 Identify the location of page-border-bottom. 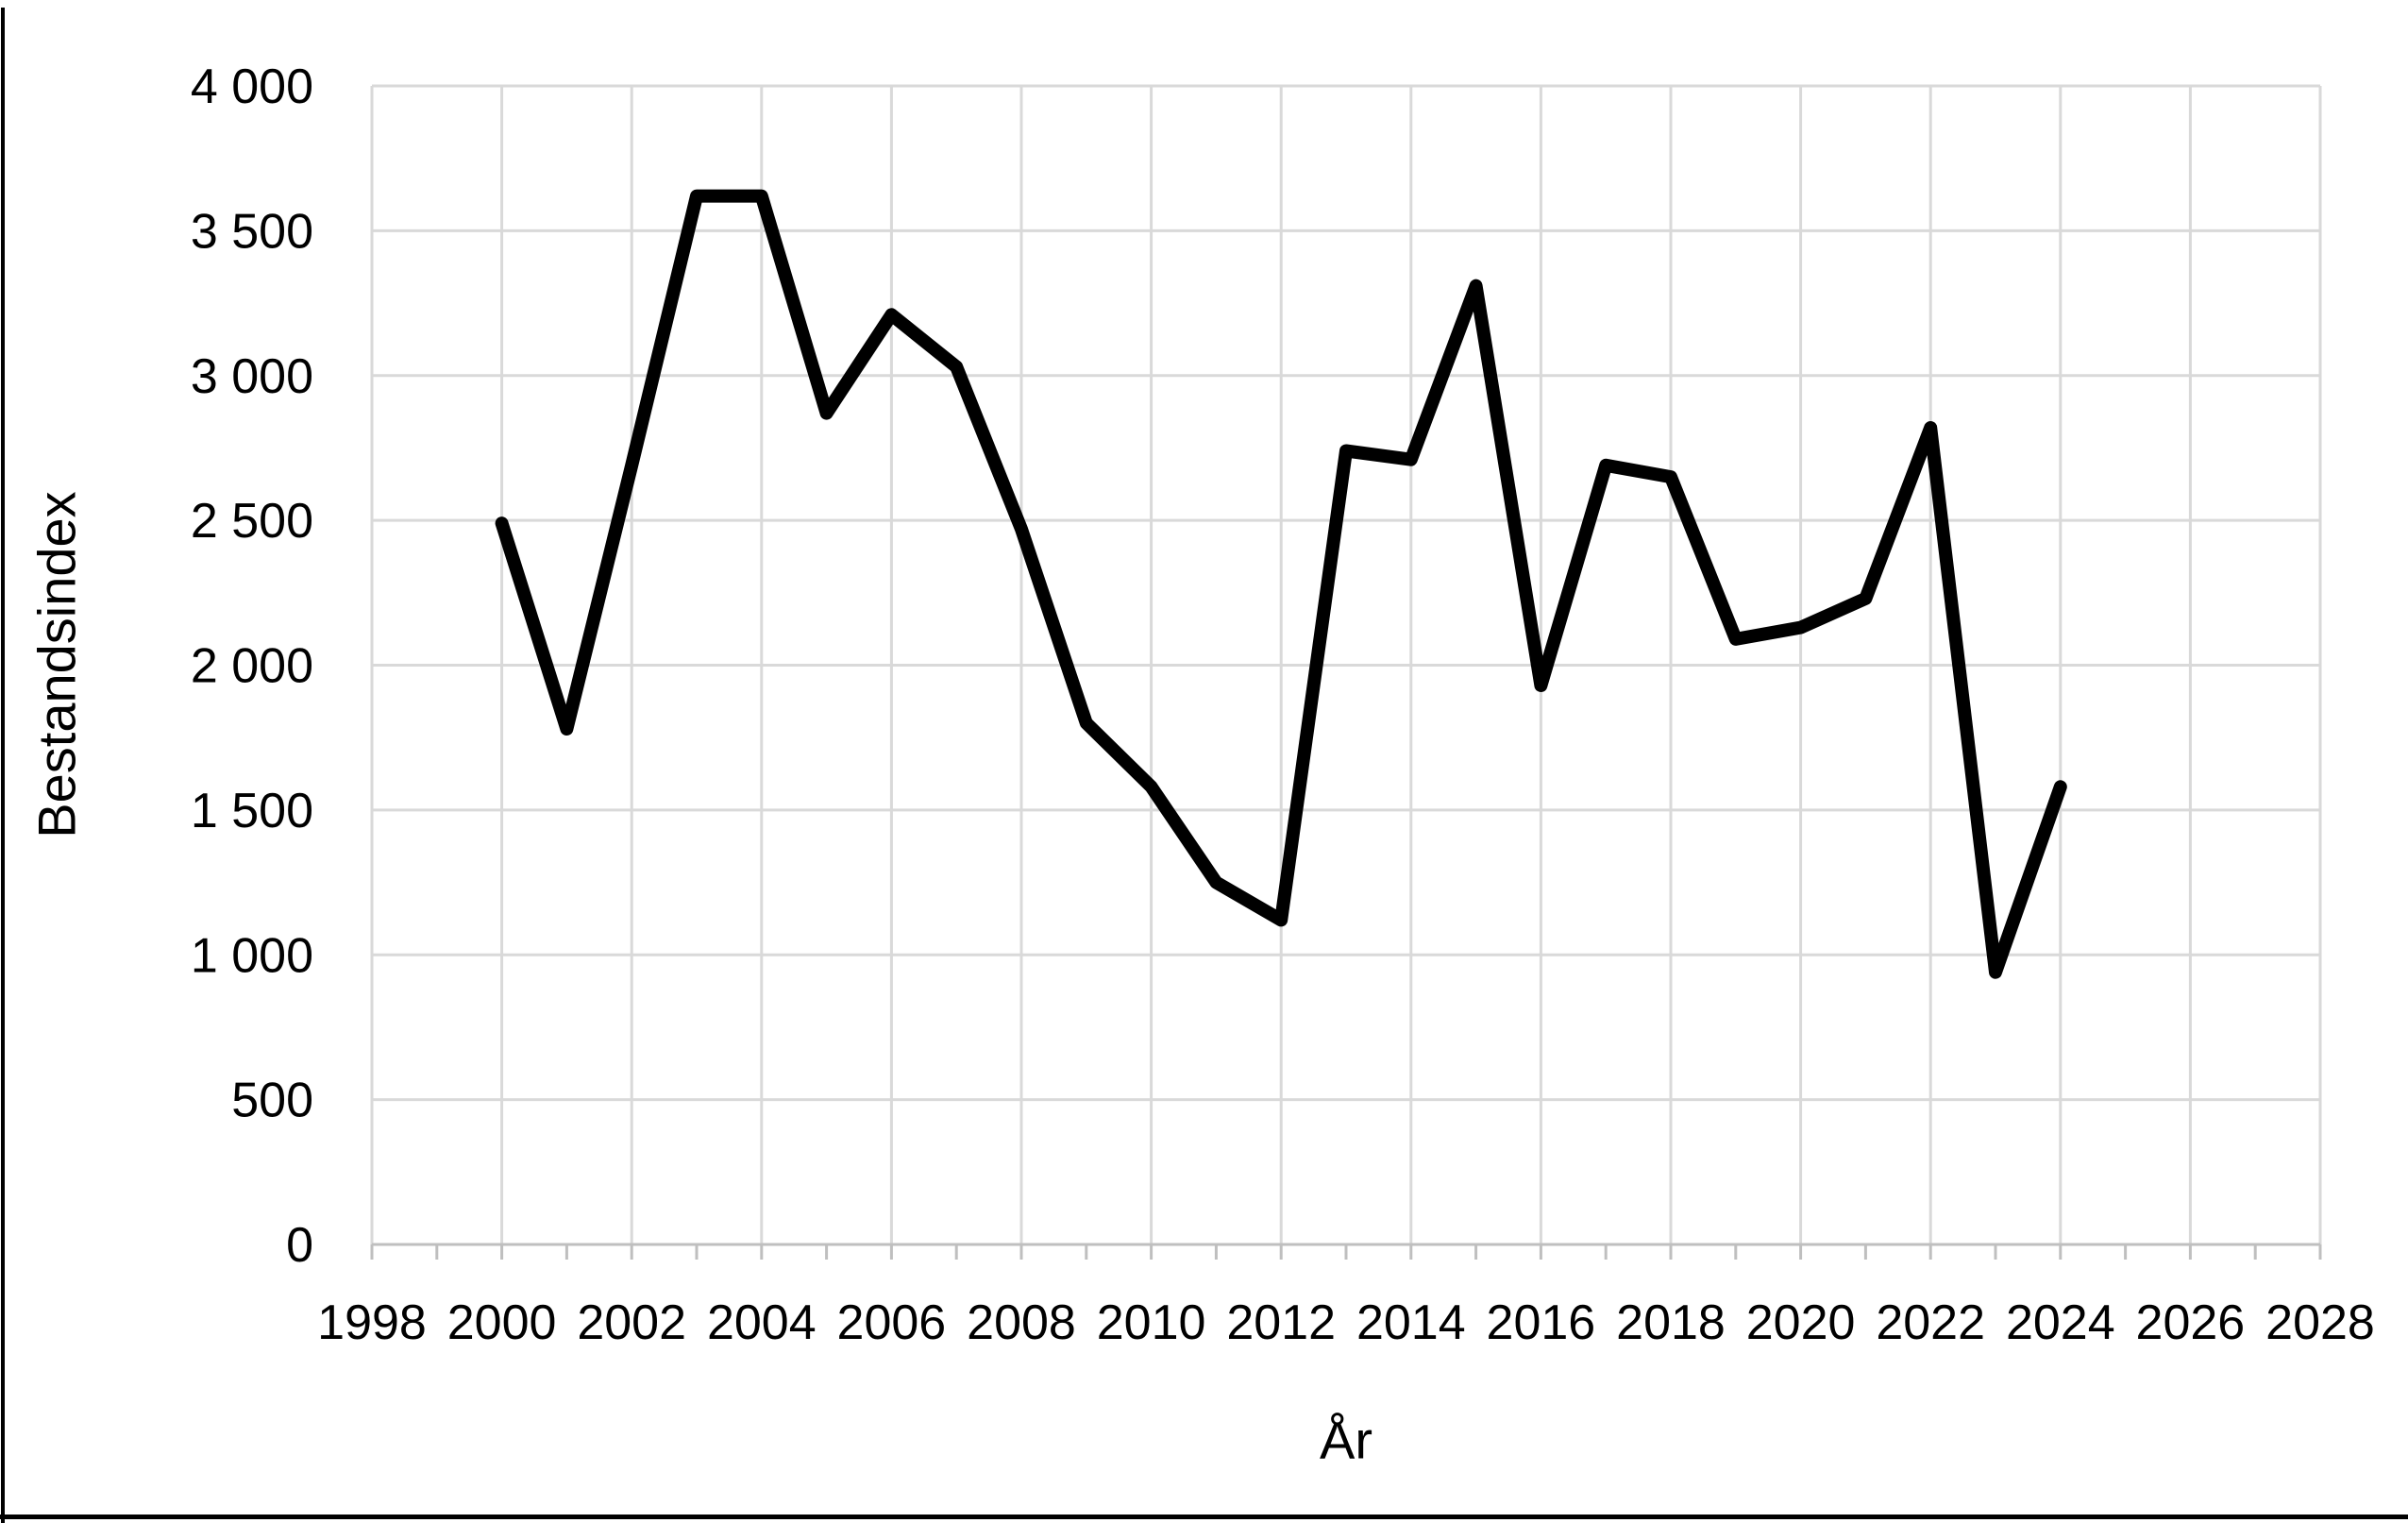
(1204, 1517).